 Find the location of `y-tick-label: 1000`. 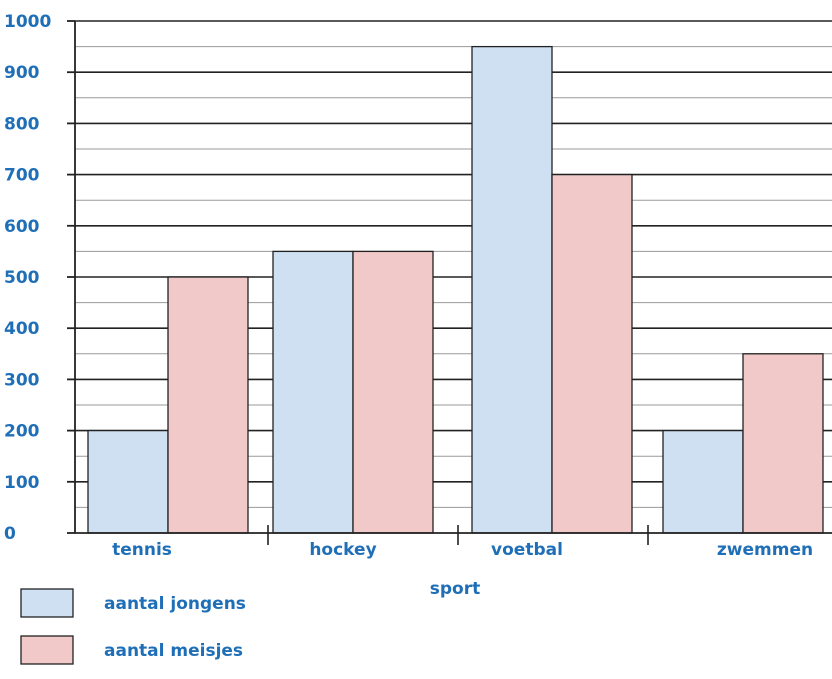

y-tick-label: 1000 is located at coordinates (27, 22).